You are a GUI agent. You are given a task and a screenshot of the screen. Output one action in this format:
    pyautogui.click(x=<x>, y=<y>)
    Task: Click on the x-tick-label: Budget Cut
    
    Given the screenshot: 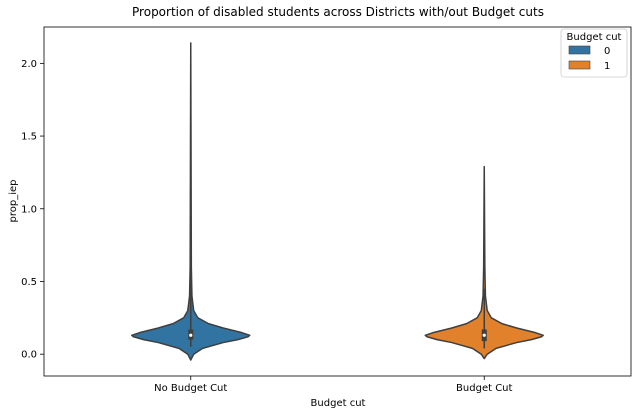 What is the action you would take?
    pyautogui.click(x=484, y=388)
    